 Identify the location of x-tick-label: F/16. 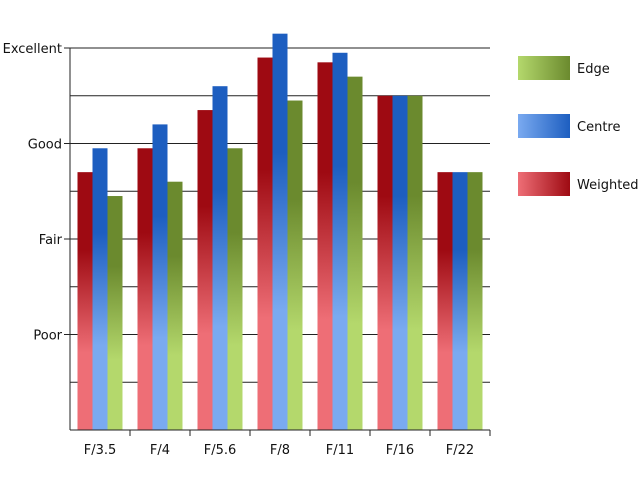
(400, 450).